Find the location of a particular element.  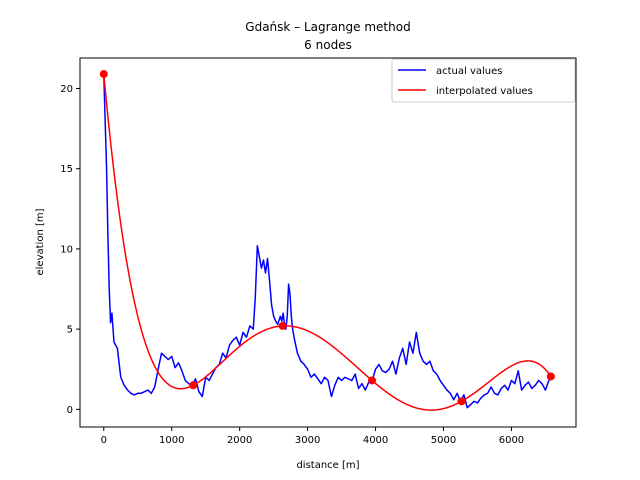

chart-title-line-1: Gdańsk – Lagrange method is located at coordinates (327, 27).